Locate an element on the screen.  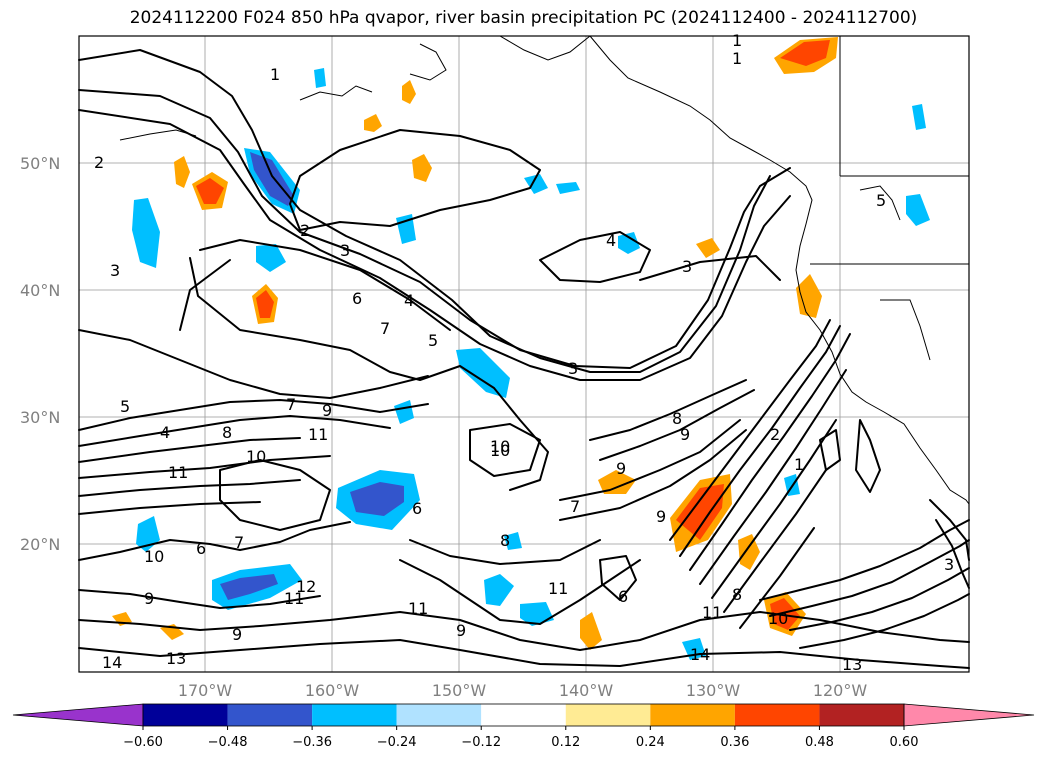
colorbar-tick-label: −0.12 is located at coordinates (481, 742).